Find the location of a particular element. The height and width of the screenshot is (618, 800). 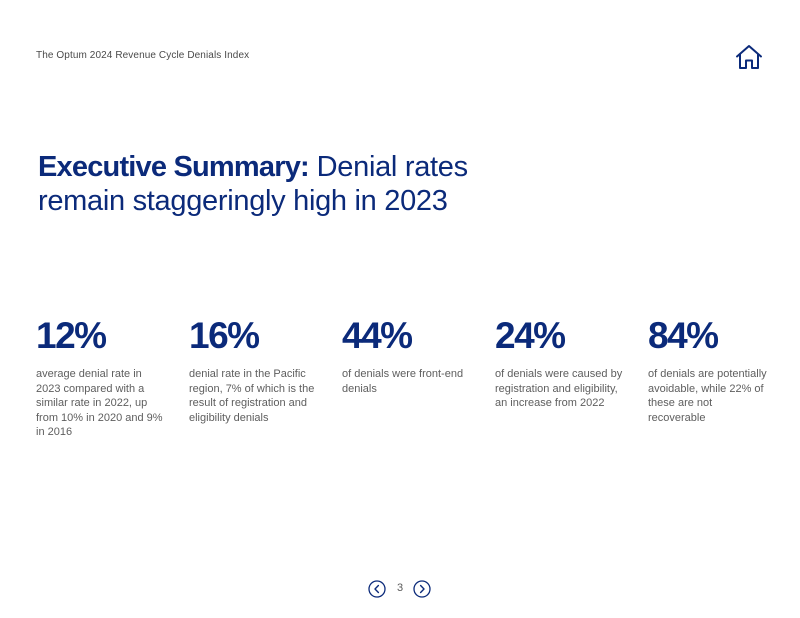

previous-page-button is located at coordinates (377, 589).